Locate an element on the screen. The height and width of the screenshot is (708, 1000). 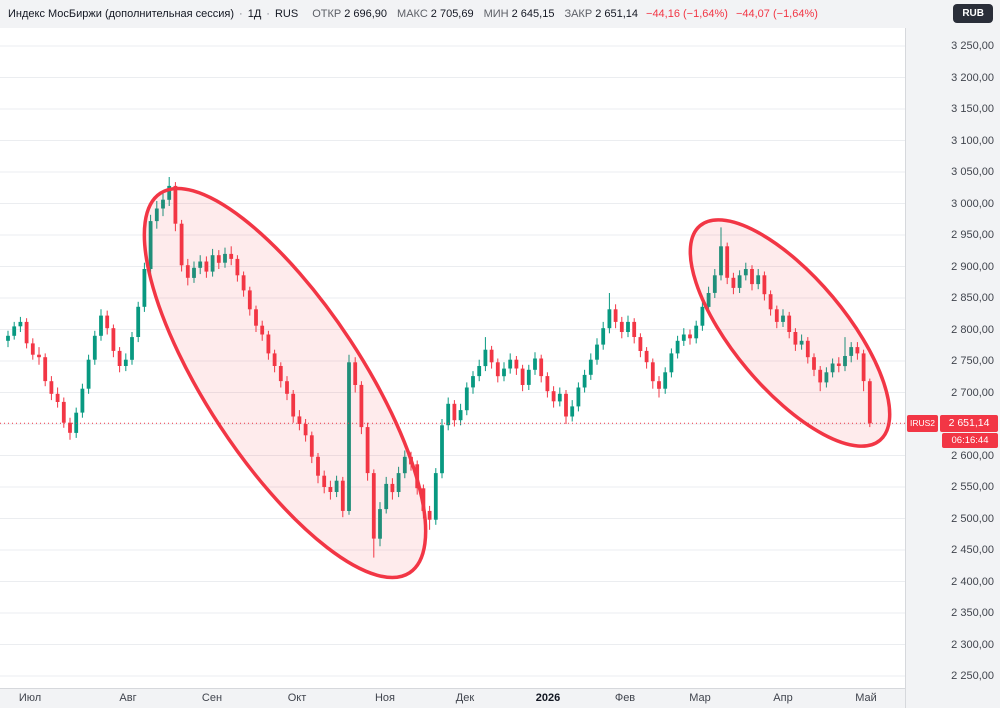
y-axis-label: 2 350,00 is located at coordinates (972, 613).